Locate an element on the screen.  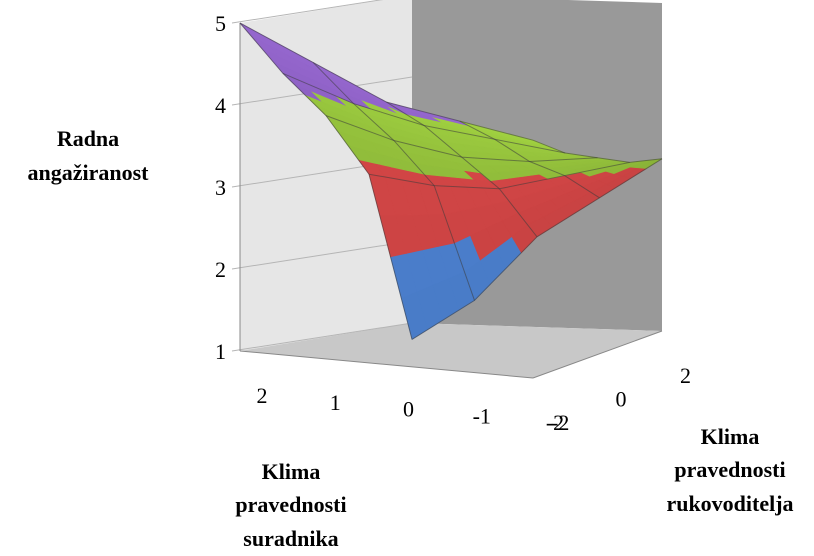
y-axis-title-line-2: pravednosti is located at coordinates (729, 469).